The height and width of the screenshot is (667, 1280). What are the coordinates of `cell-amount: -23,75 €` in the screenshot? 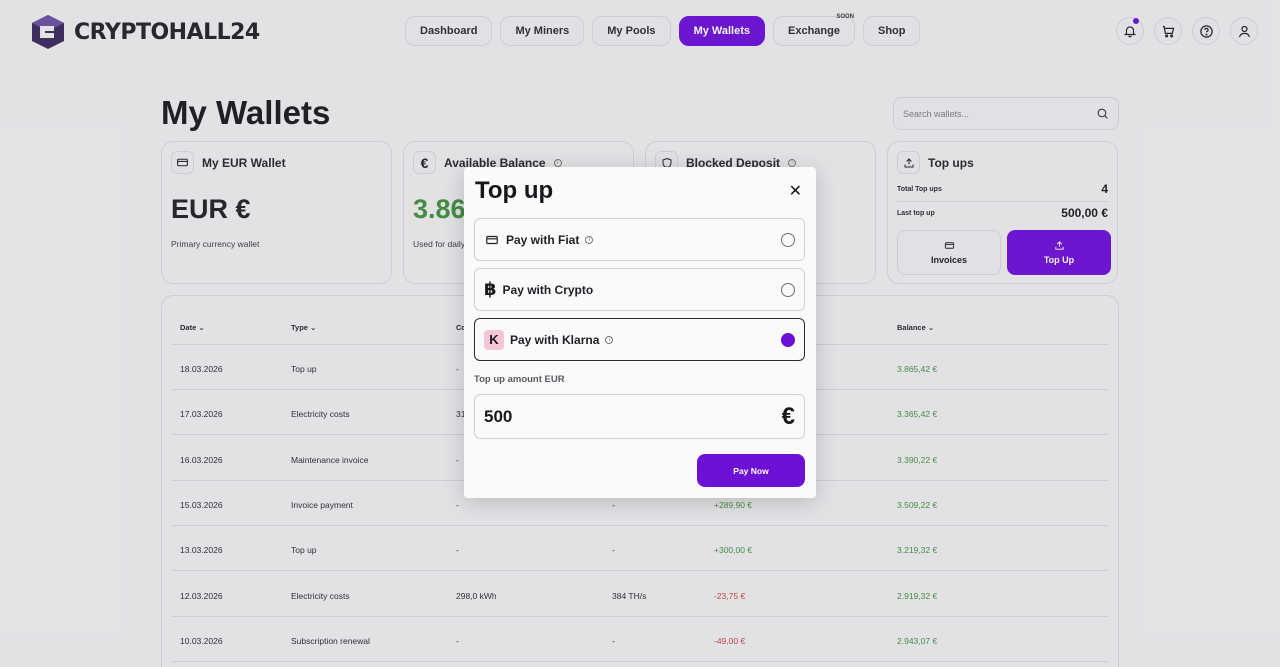 It's located at (730, 595).